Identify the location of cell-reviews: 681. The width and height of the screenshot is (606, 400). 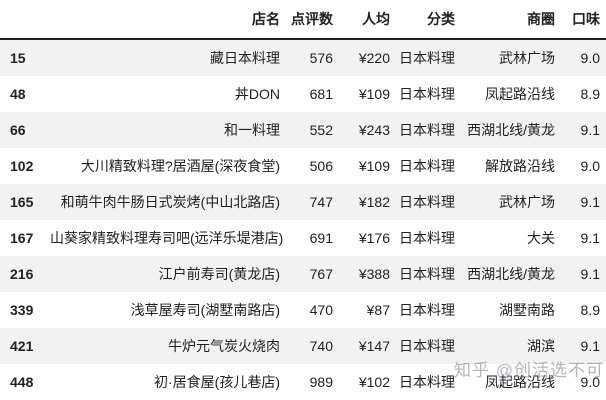
(321, 94).